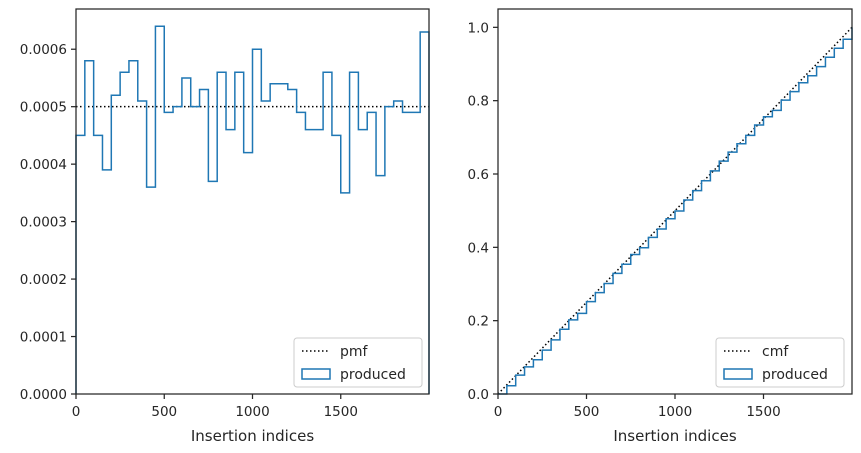 The height and width of the screenshot is (453, 861). What do you see at coordinates (43, 395) in the screenshot?
I see `y-tick-label: 0.0000` at bounding box center [43, 395].